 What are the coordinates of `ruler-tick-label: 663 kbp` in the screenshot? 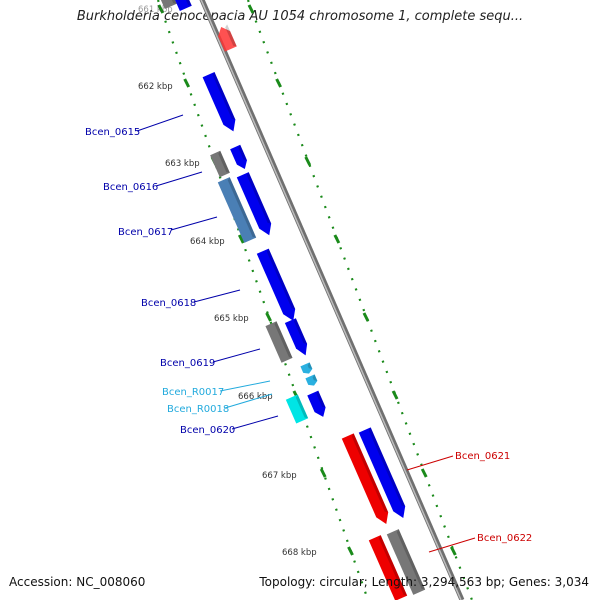 It's located at (182, 164).